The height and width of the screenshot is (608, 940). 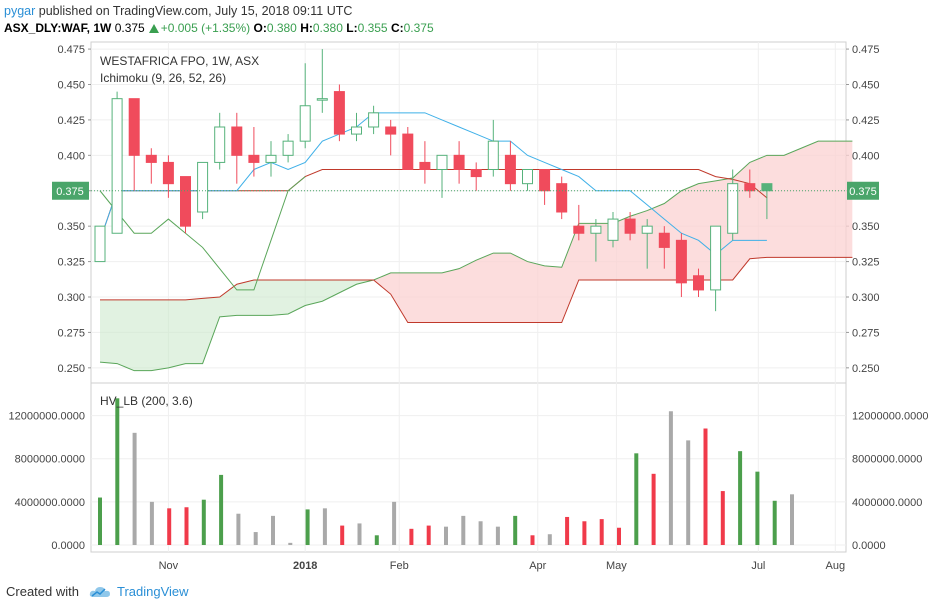 What do you see at coordinates (153, 28) in the screenshot?
I see `up-arrow-icon` at bounding box center [153, 28].